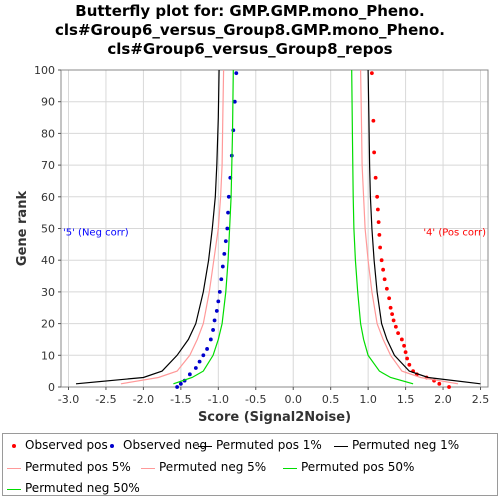 This screenshot has height=500, width=500. Describe the element at coordinates (44, 70) in the screenshot. I see `y-tick-label: 100` at that location.